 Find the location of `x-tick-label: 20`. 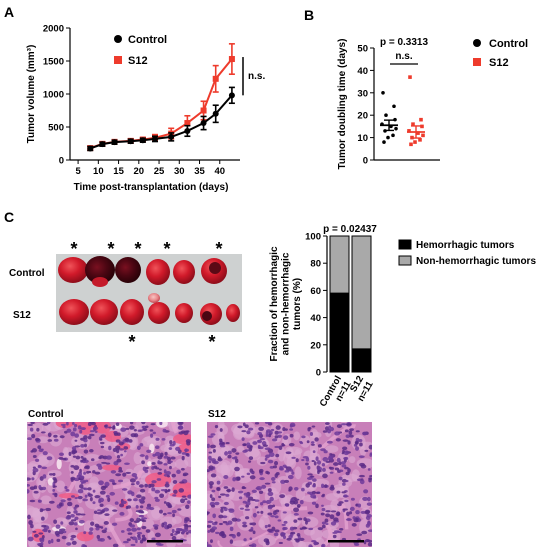

x-tick-label: 20 is located at coordinates (139, 171).